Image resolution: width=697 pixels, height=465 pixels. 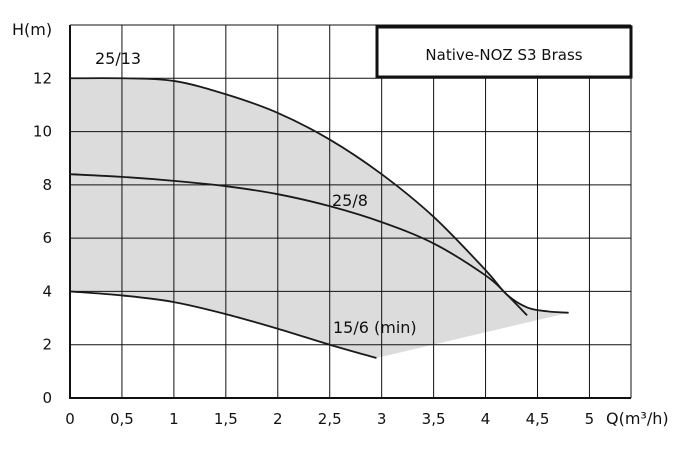 What do you see at coordinates (47, 345) in the screenshot?
I see `y-tick-label: 2` at bounding box center [47, 345].